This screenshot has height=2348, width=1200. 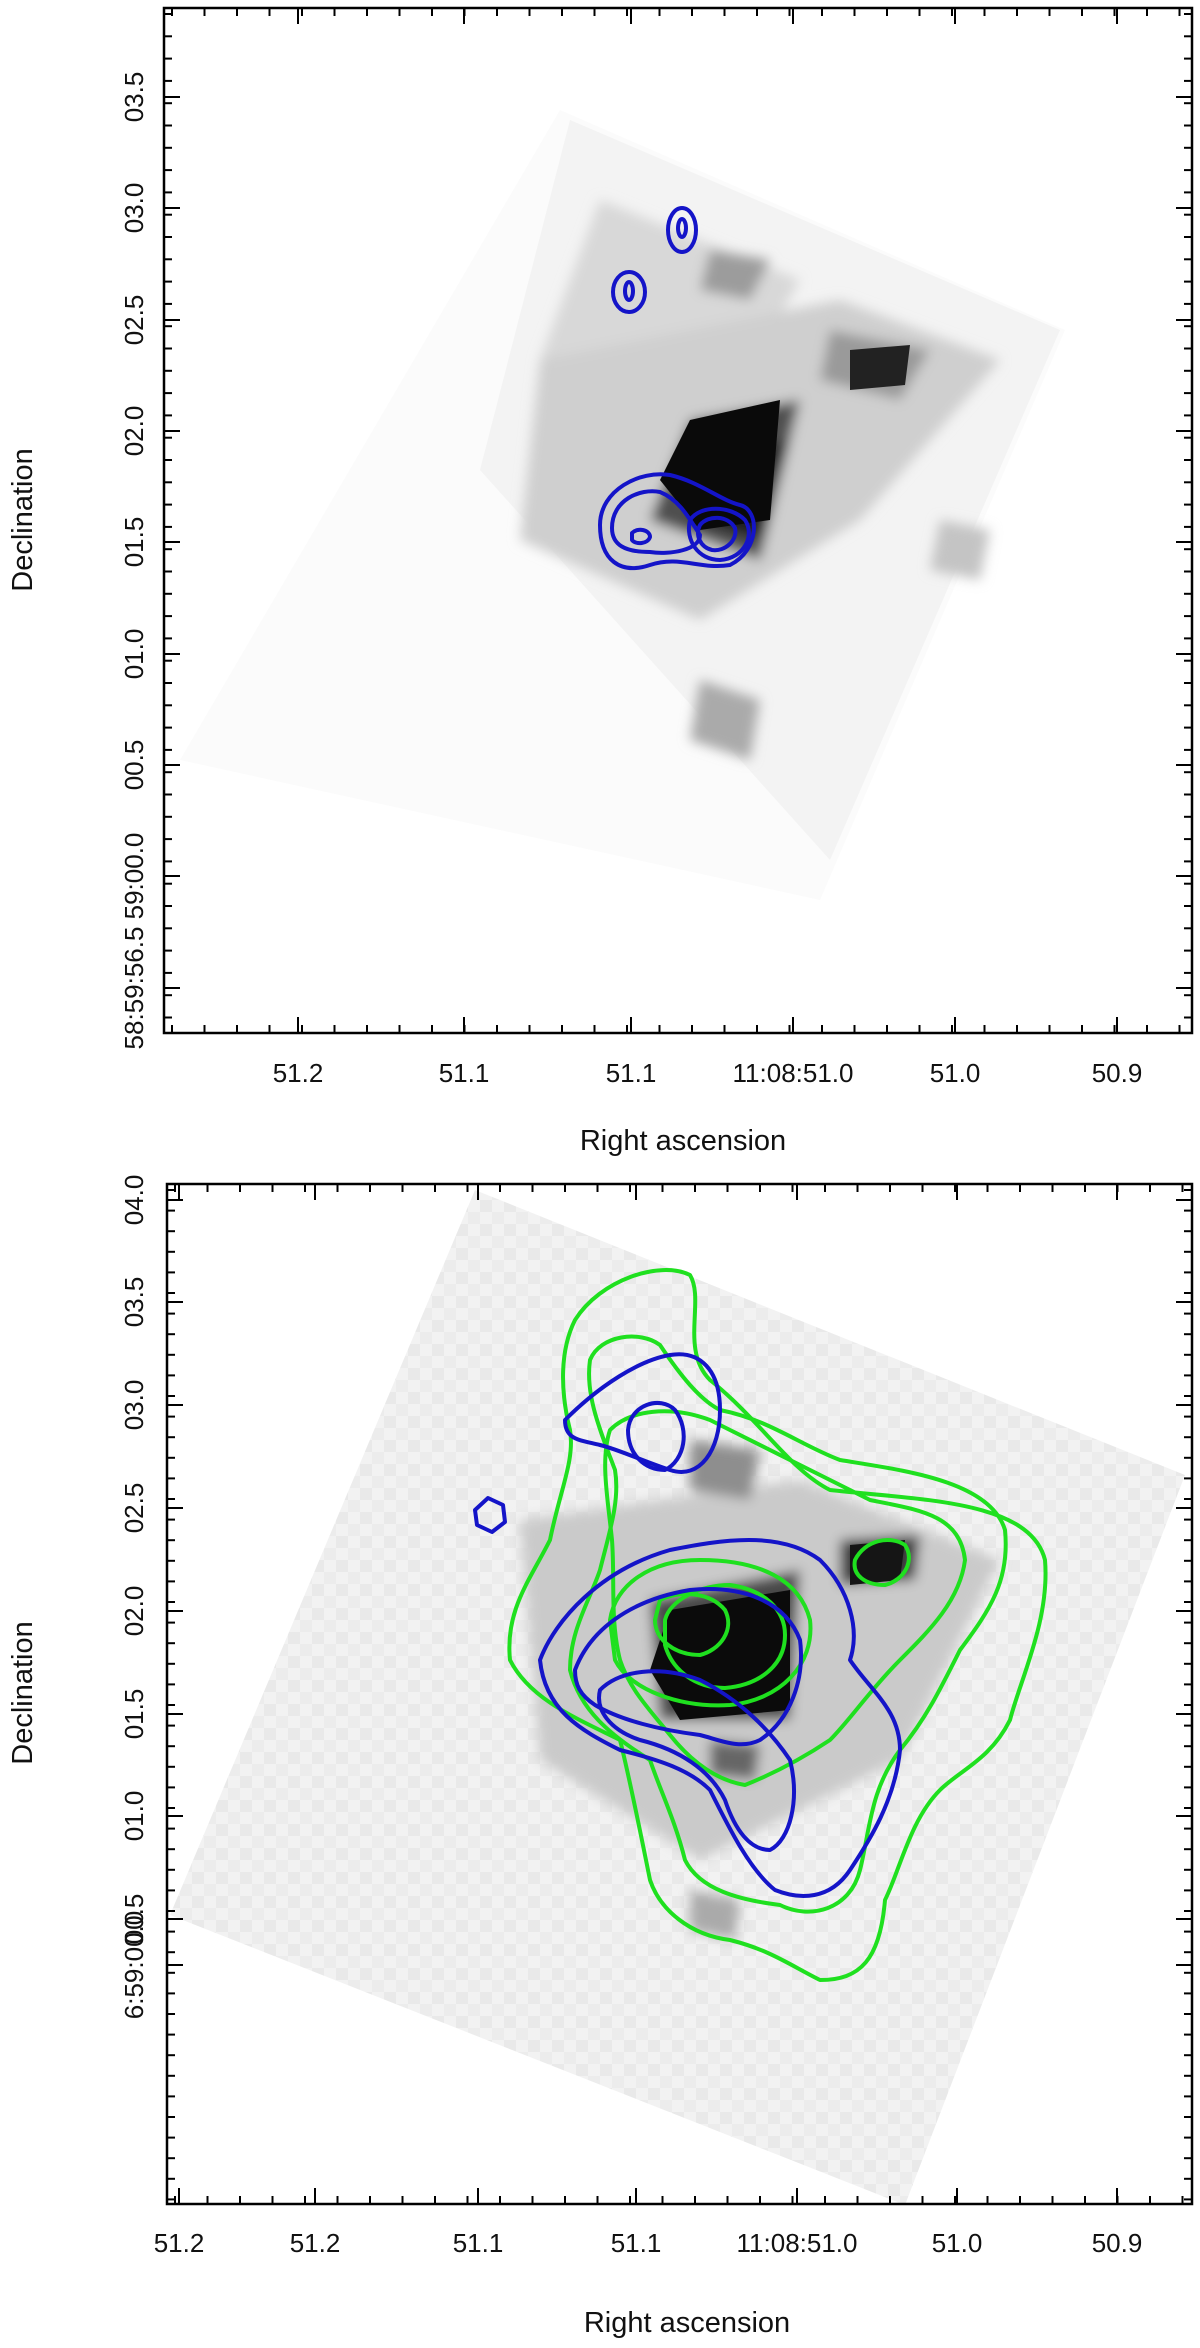 I want to click on top-y-tick-label: 03.0, so click(x=134, y=208).